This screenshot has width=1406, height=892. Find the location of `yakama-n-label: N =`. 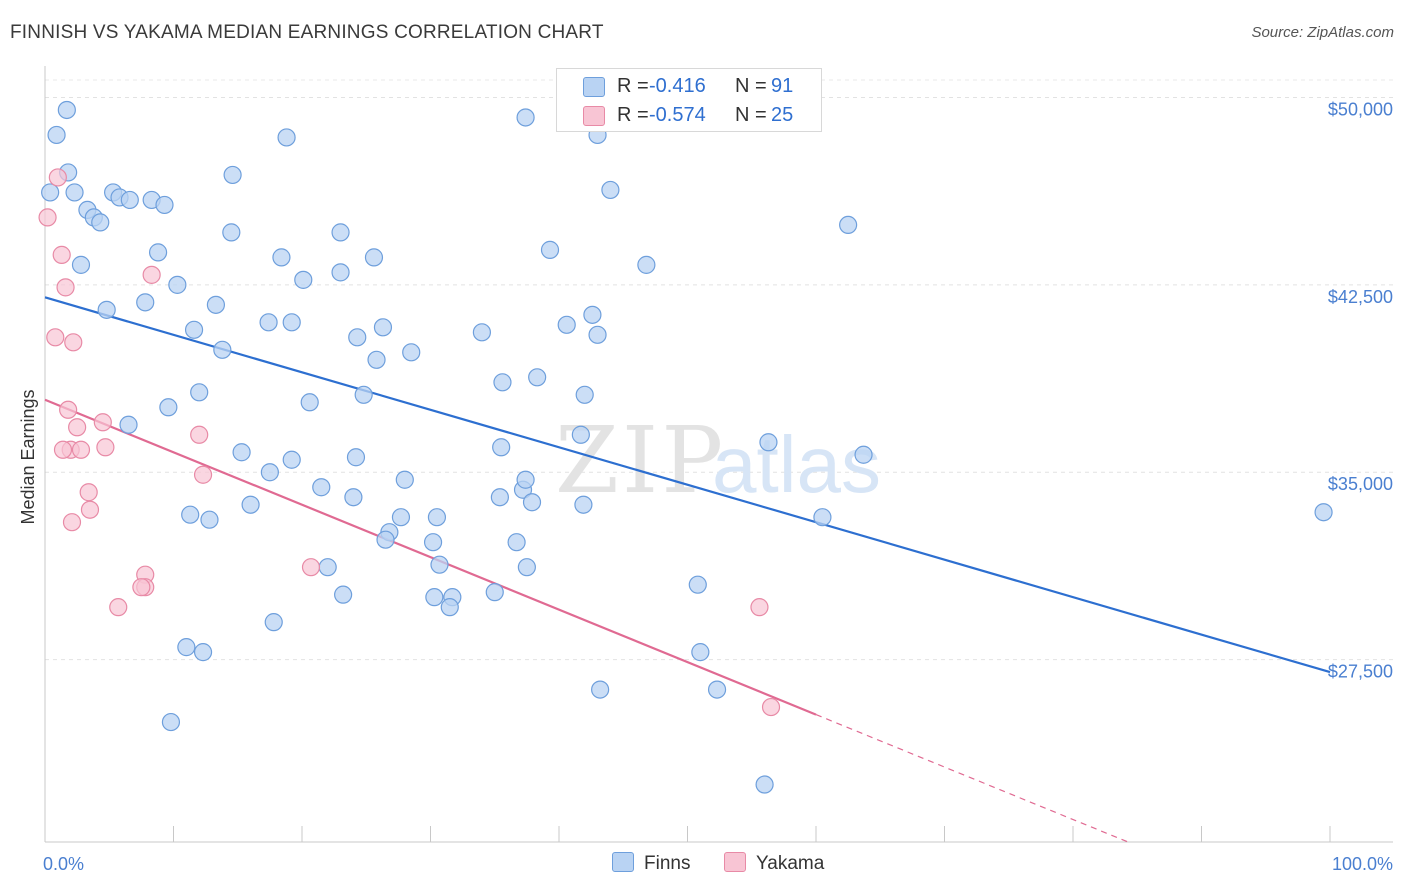

yakama-n-label: N = is located at coordinates (751, 115).